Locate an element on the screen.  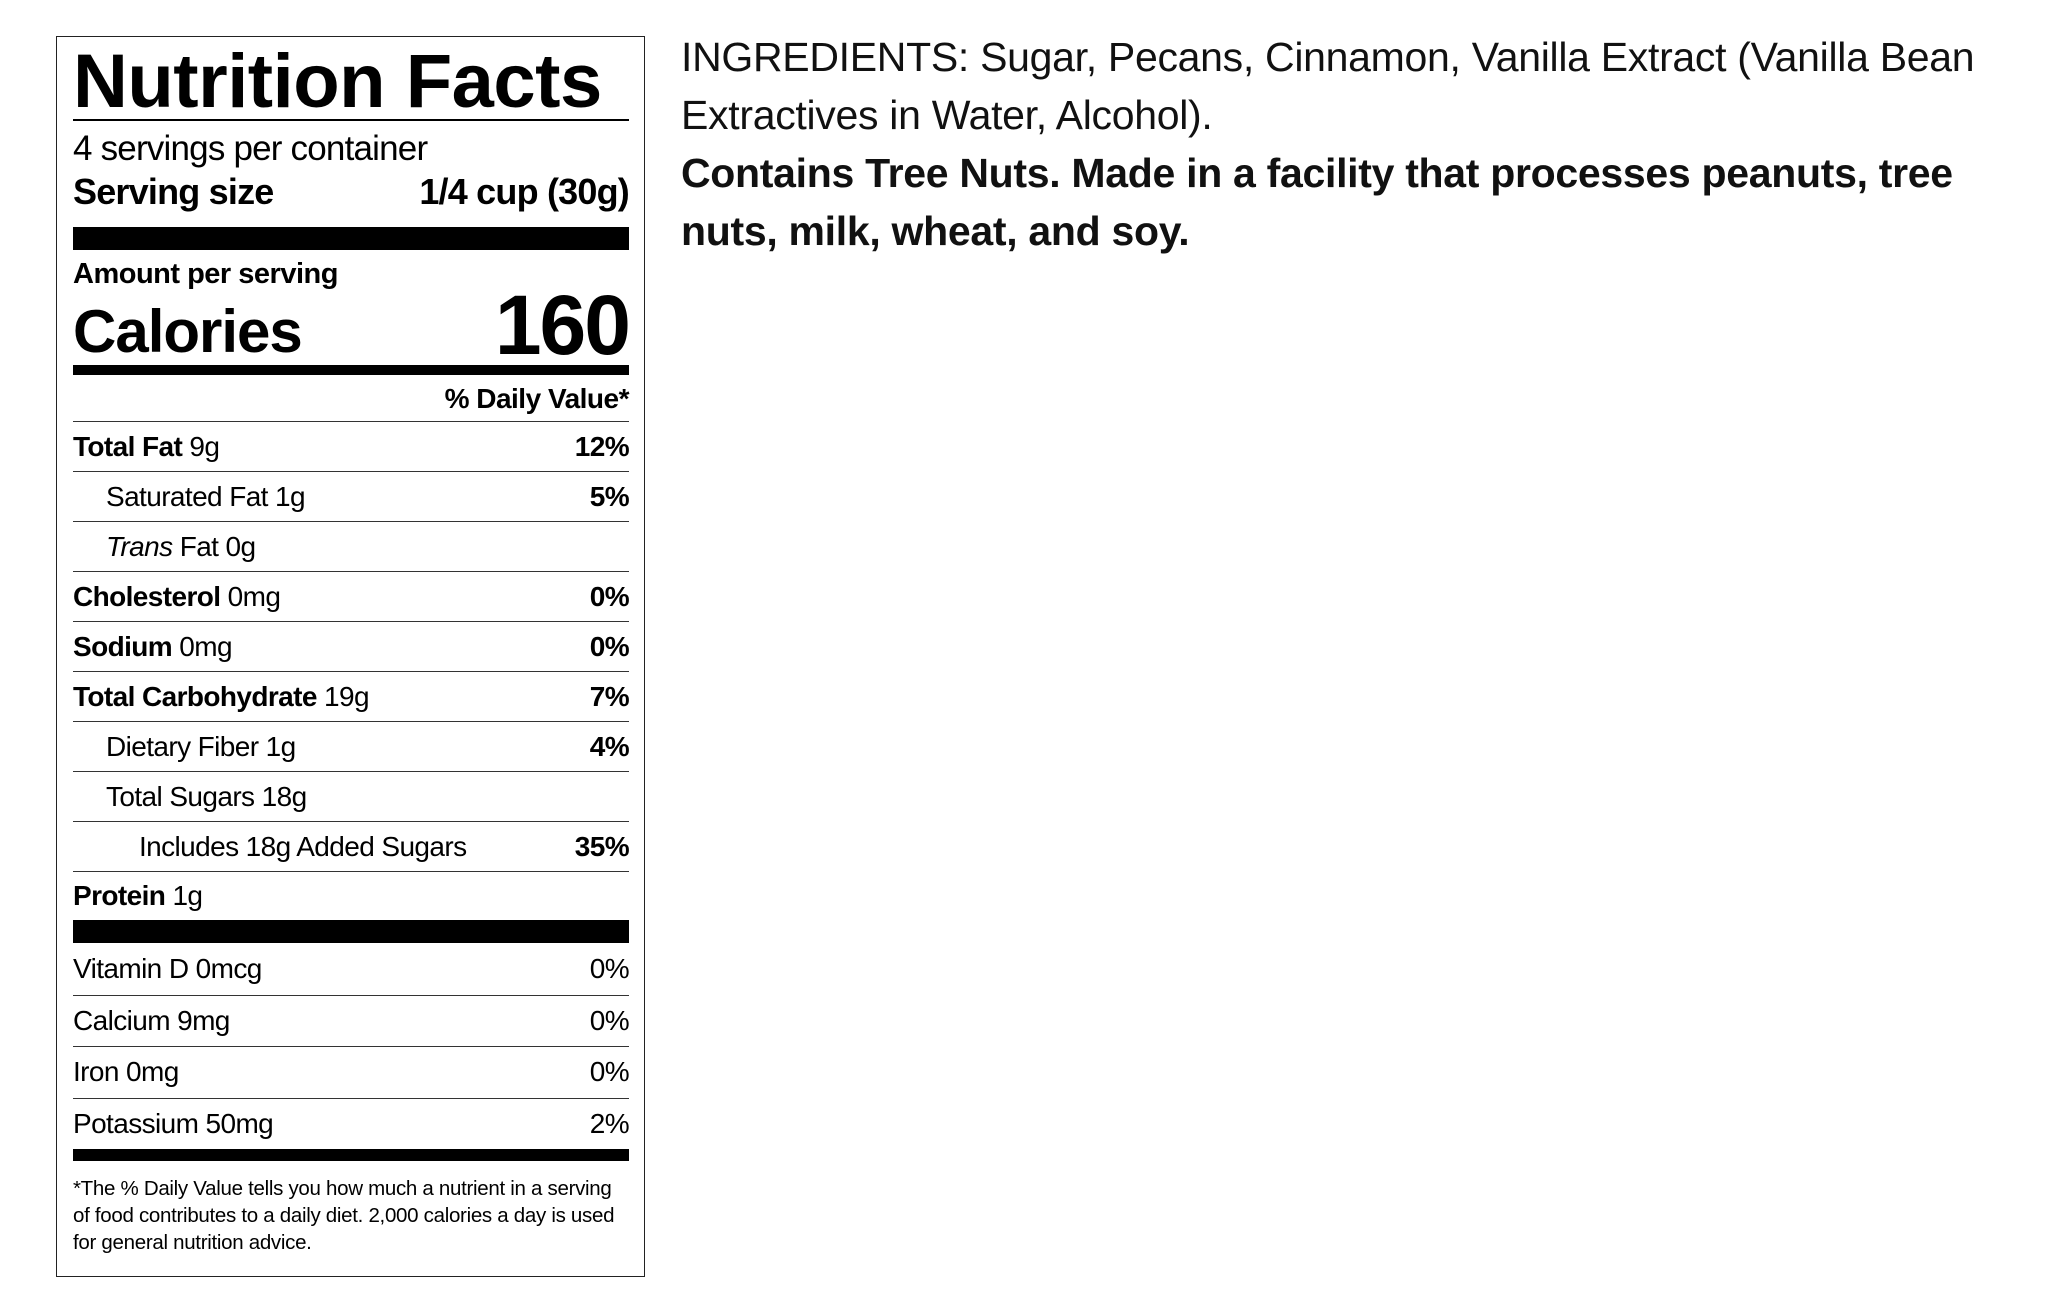
nutrient-row-trans-fat: Trans Fat 0g is located at coordinates (351, 546).